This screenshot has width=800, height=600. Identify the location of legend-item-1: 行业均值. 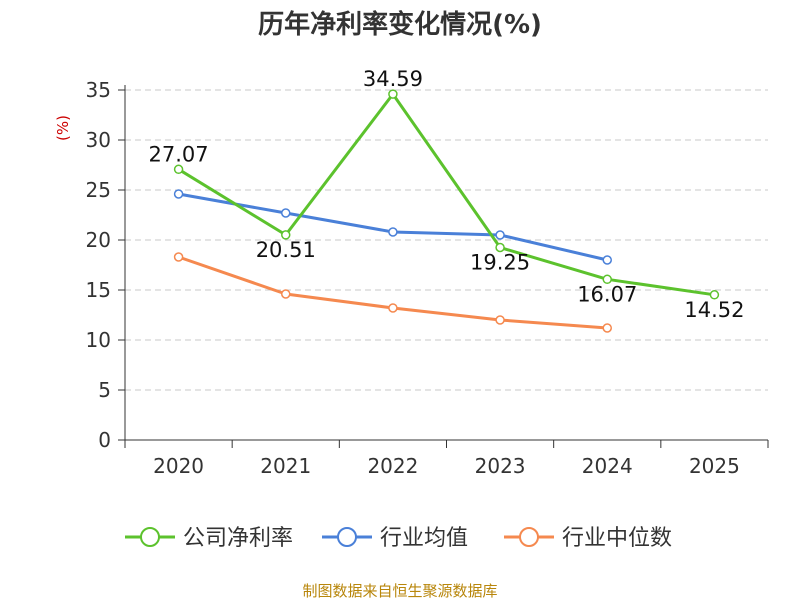
(395, 538).